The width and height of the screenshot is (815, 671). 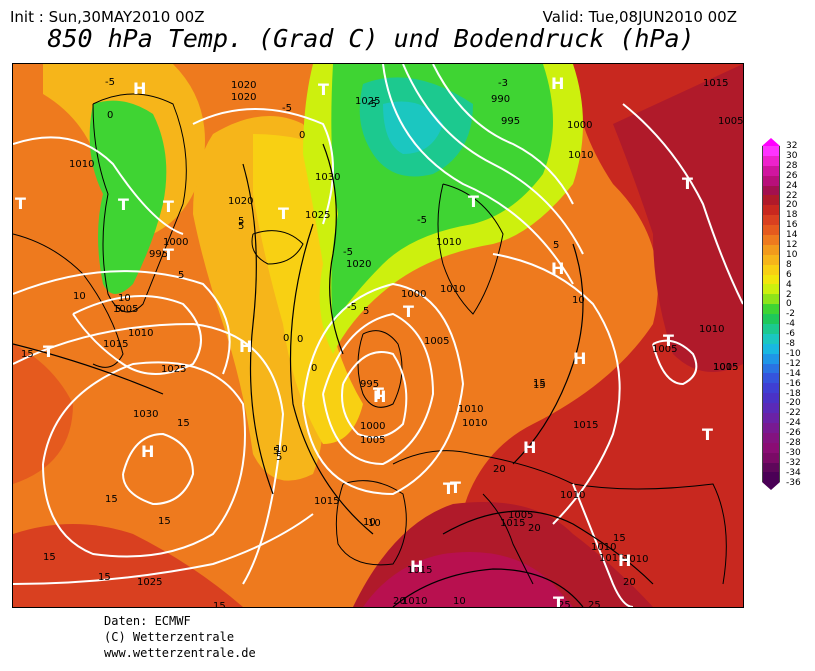 I want to click on colorbar-label: 26, so click(x=792, y=175).